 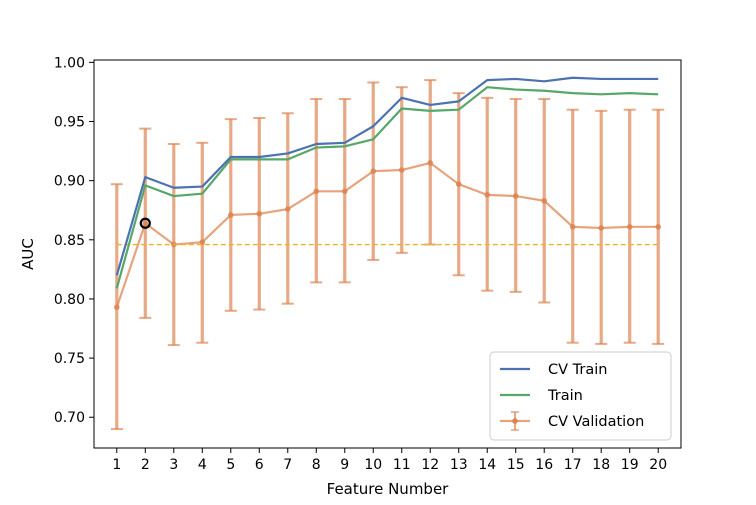 What do you see at coordinates (69, 63) in the screenshot?
I see `y-tick-label: 1.00` at bounding box center [69, 63].